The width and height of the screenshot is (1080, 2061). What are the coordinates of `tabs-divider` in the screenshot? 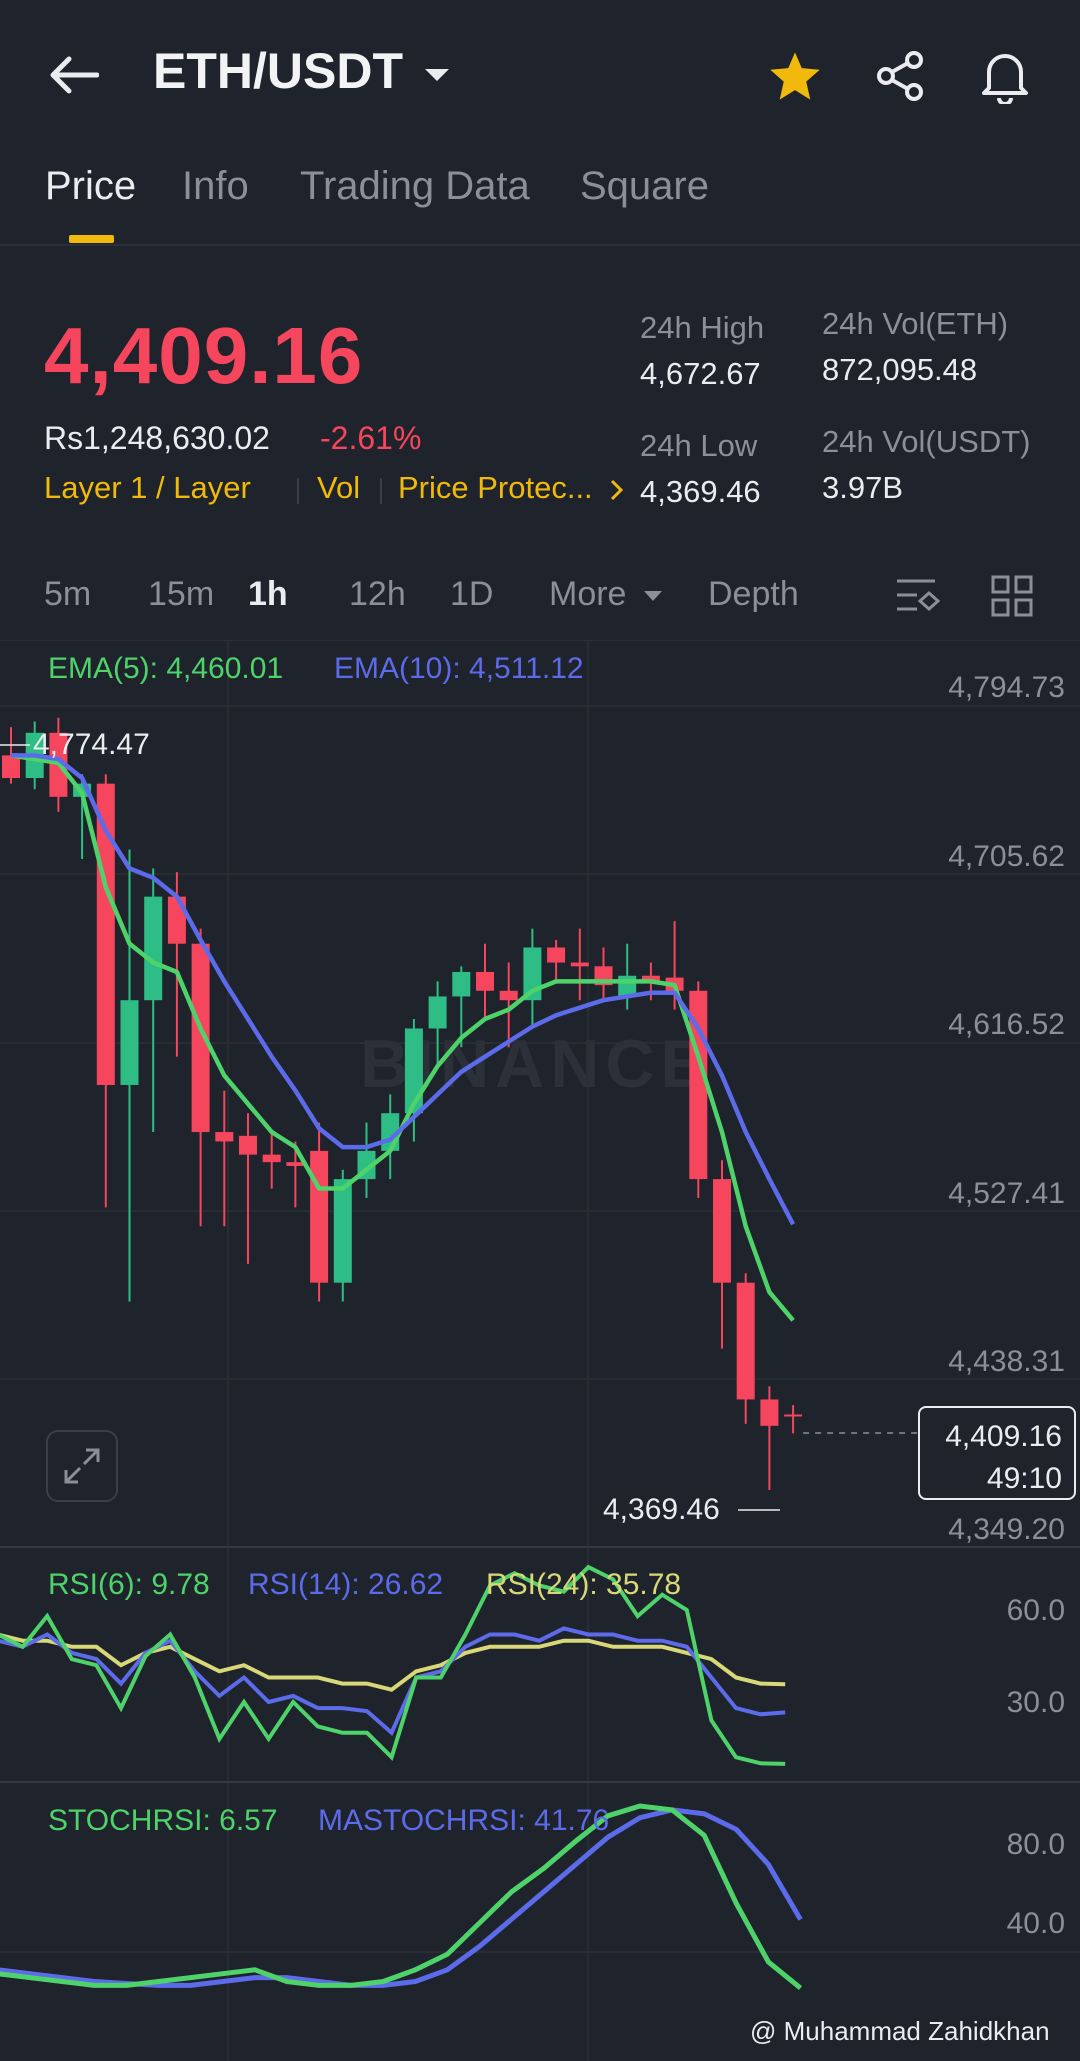 It's located at (540, 245).